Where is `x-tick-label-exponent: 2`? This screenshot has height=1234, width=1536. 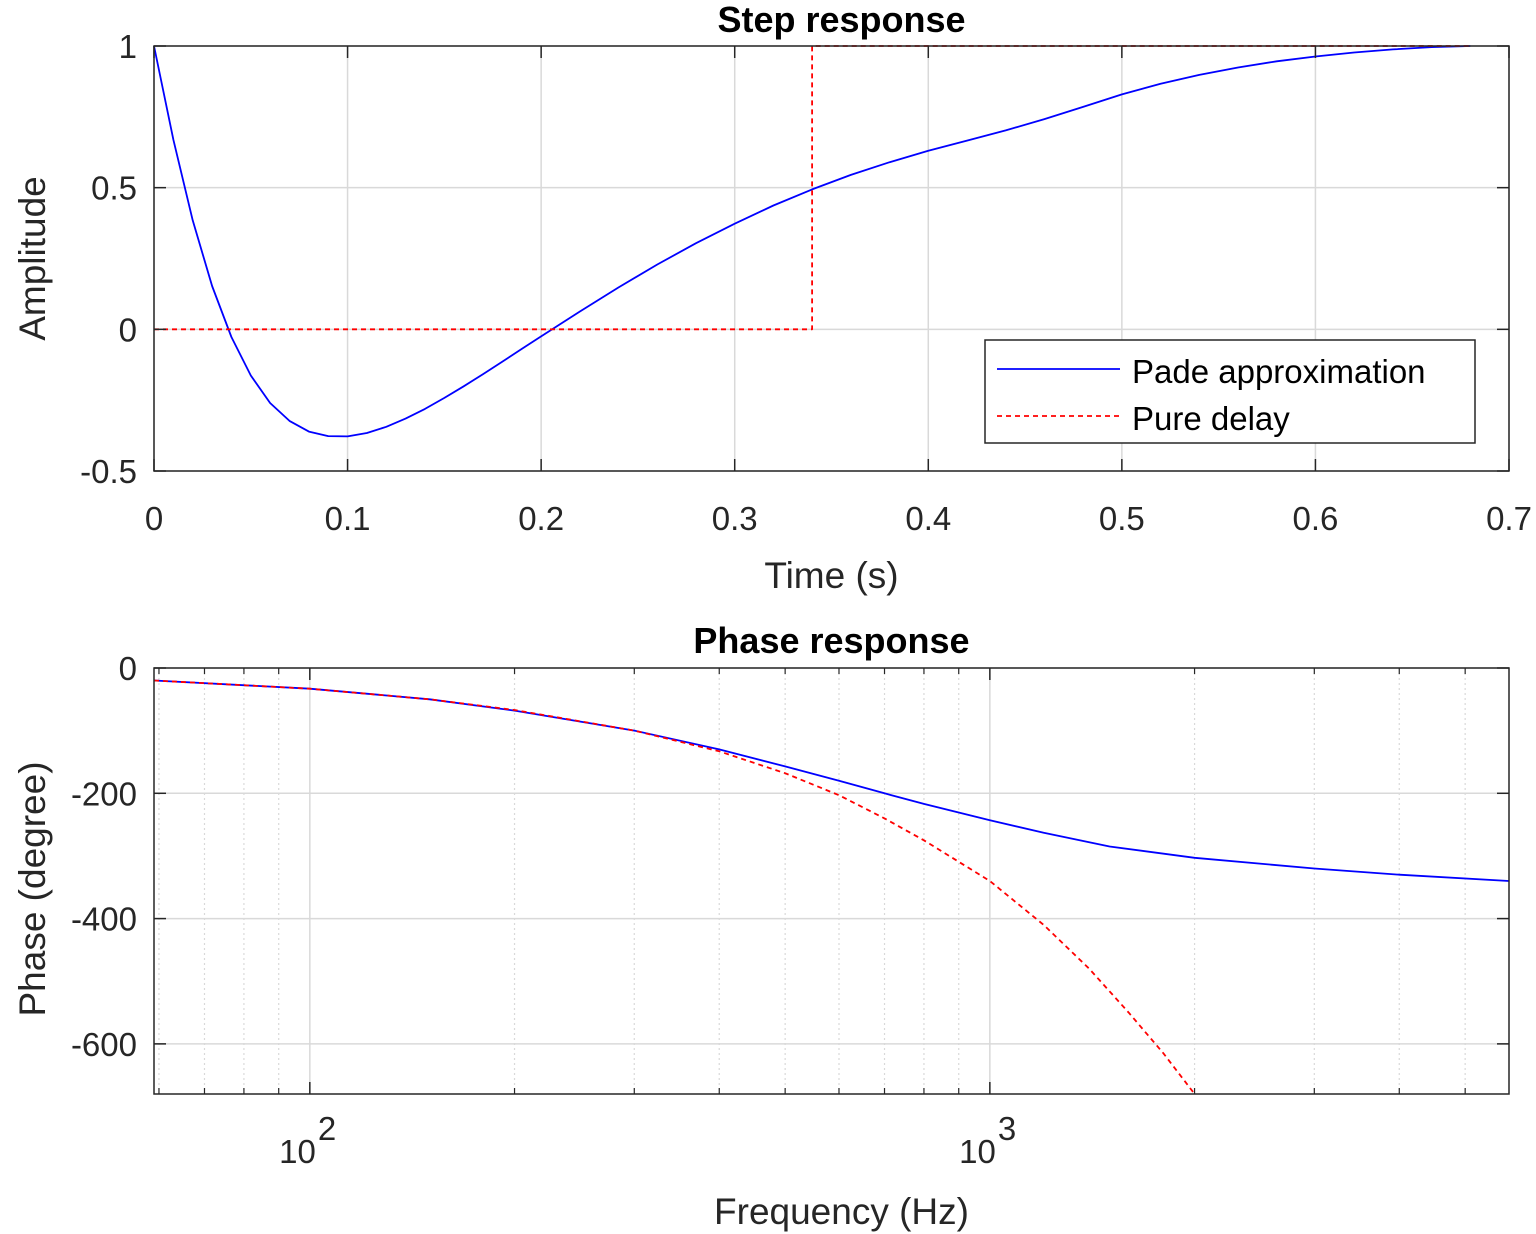 x-tick-label-exponent: 2 is located at coordinates (327, 1128).